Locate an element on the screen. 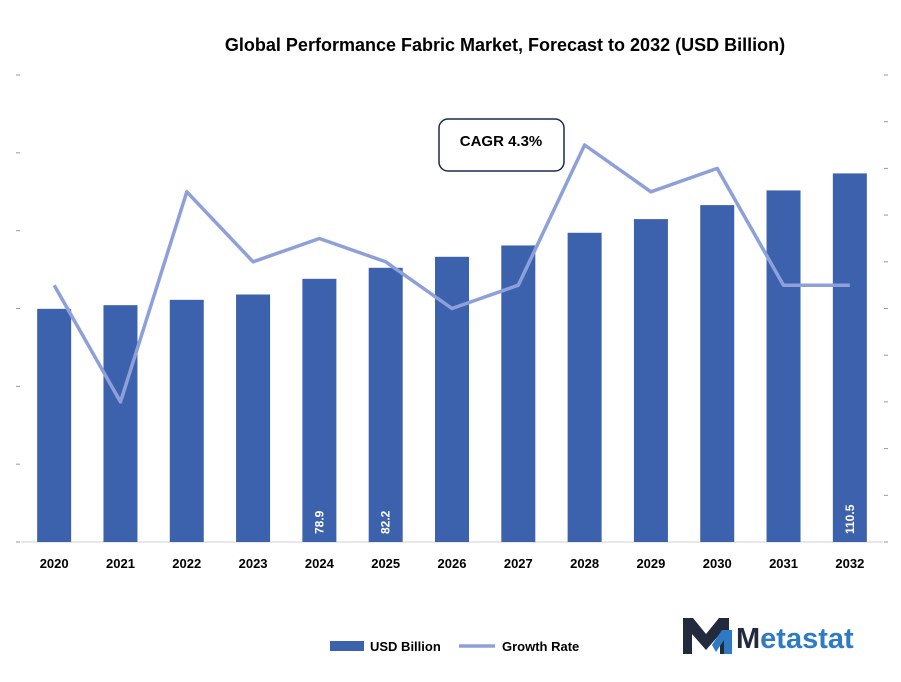 This screenshot has height=682, width=901. x-tick-label-2021: 2021 is located at coordinates (120, 563).